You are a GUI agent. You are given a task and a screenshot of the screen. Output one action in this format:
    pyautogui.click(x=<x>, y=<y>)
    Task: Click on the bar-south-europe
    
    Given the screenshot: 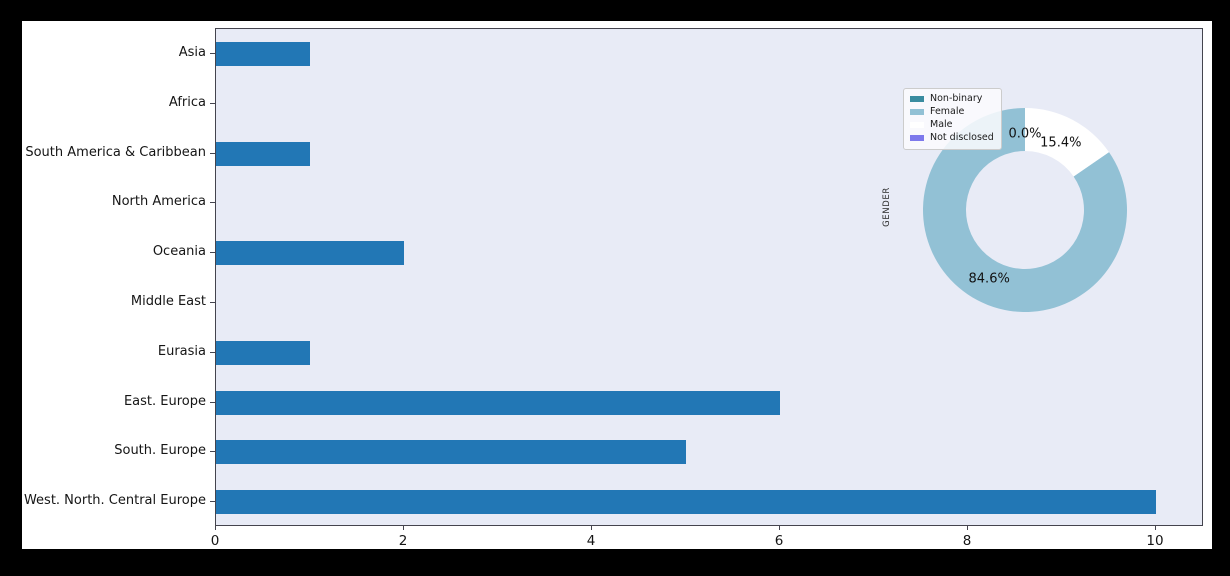 What is the action you would take?
    pyautogui.click(x=451, y=452)
    